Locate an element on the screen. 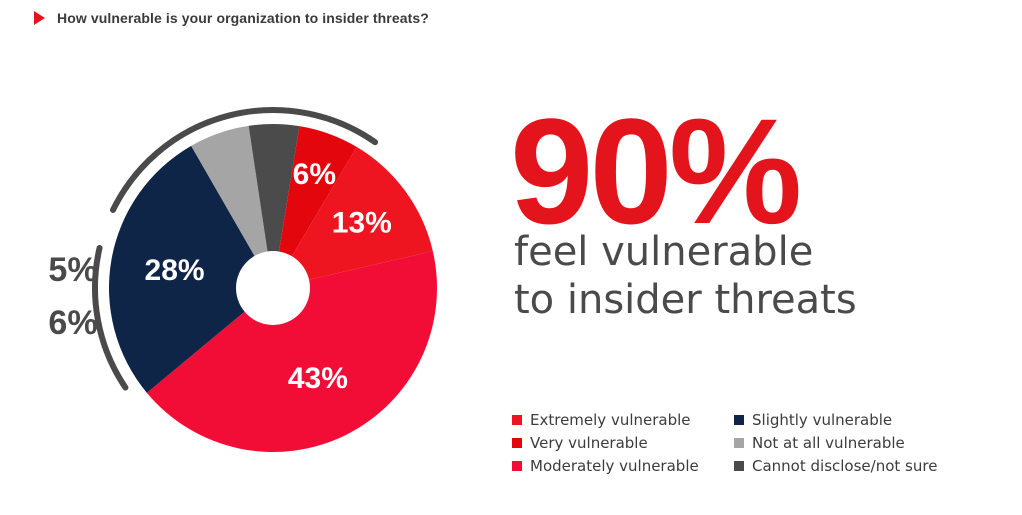  slice-label-extremely-vulnerable: 13% is located at coordinates (362, 223).